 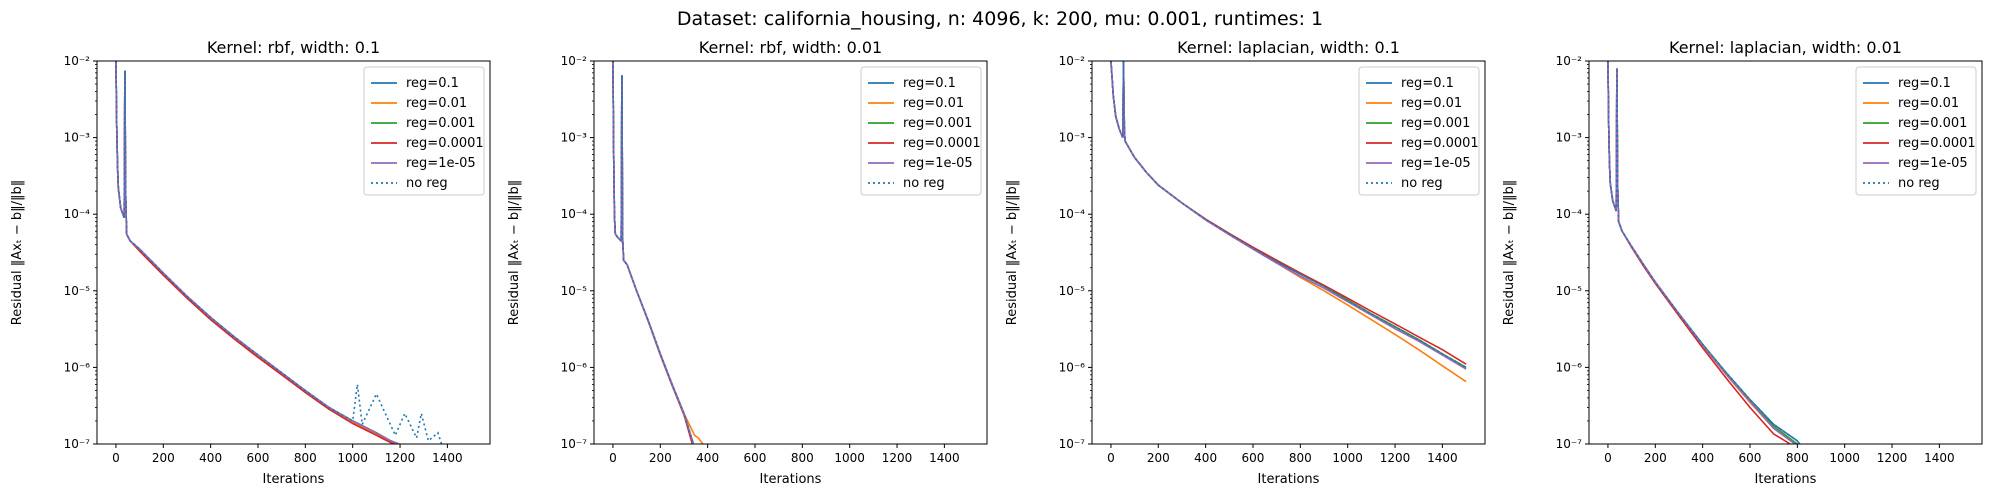 What do you see at coordinates (1288, 47) in the screenshot?
I see `subplot-title: Kernel: laplacian, width: 0.1` at bounding box center [1288, 47].